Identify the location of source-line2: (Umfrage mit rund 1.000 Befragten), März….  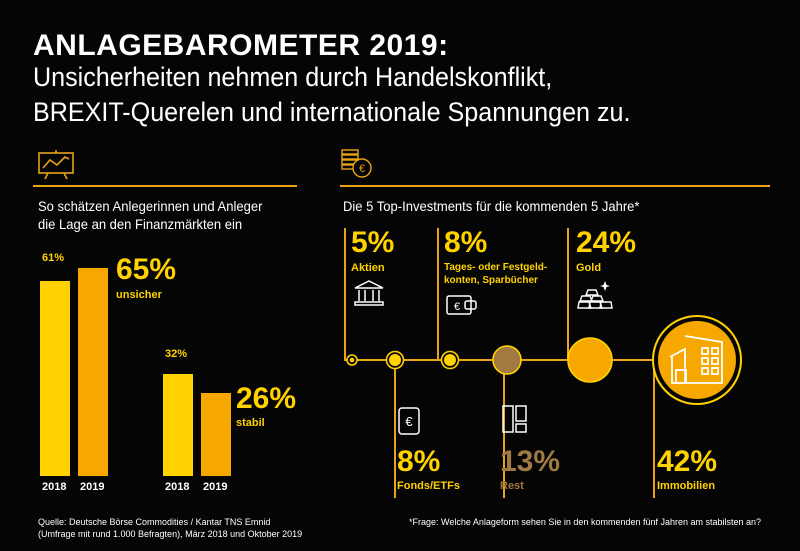
(170, 534).